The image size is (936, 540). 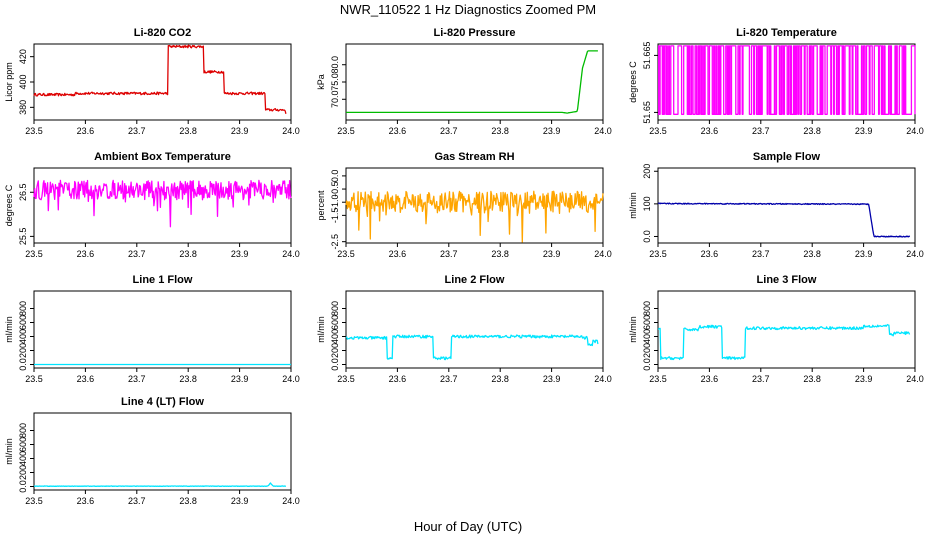 What do you see at coordinates (163, 280) in the screenshot?
I see `panel-title: Line 1 Flow` at bounding box center [163, 280].